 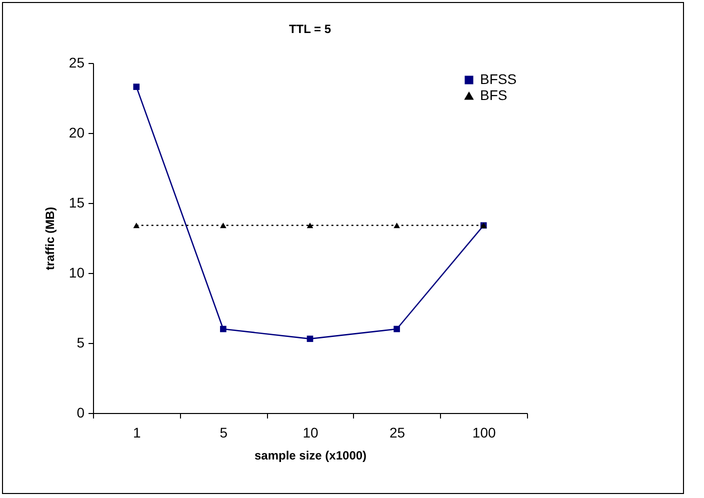 I want to click on y-axis-title: traffic (MB), so click(x=49, y=238).